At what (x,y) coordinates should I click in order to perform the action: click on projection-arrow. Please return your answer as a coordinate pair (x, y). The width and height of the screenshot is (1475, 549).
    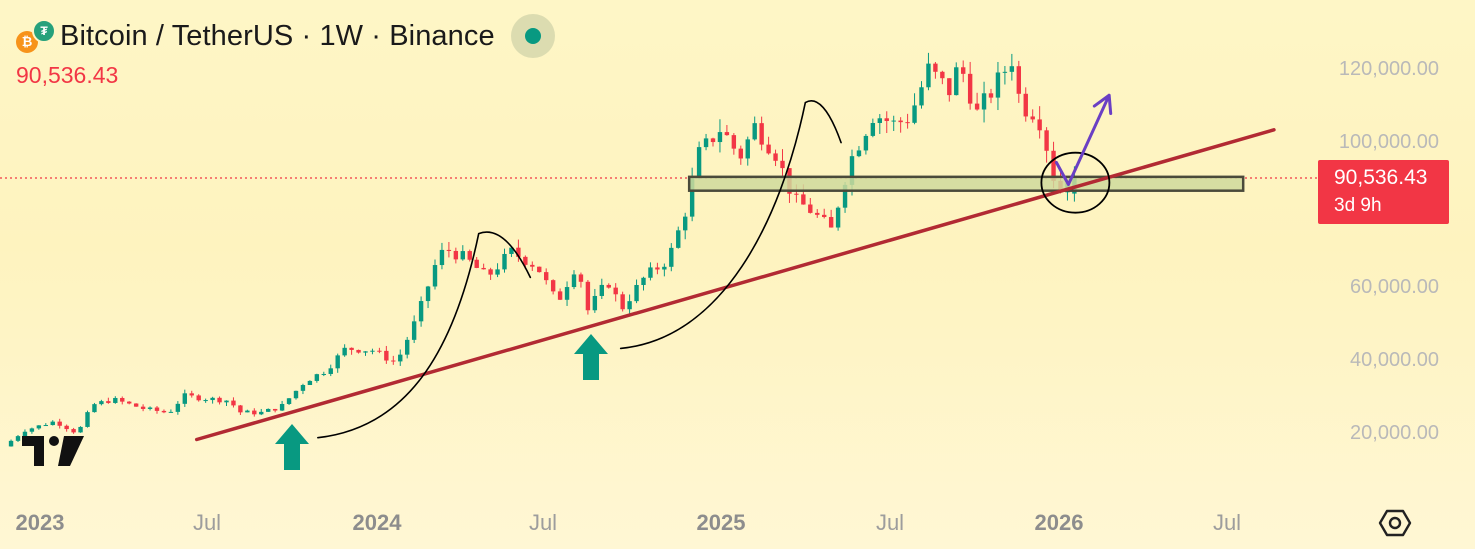
    Looking at the image, I should click on (1083, 139).